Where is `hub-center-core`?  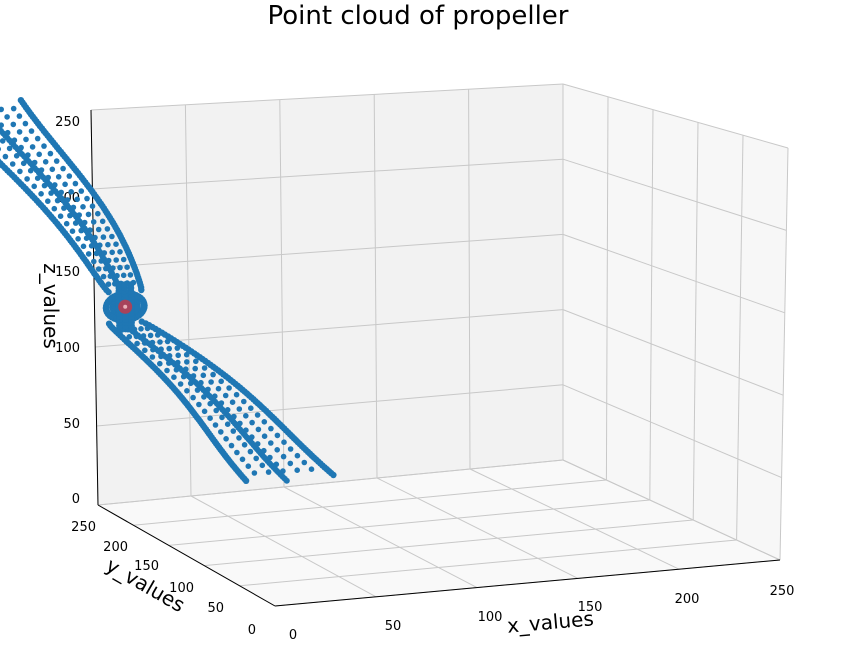 hub-center-core is located at coordinates (125, 306).